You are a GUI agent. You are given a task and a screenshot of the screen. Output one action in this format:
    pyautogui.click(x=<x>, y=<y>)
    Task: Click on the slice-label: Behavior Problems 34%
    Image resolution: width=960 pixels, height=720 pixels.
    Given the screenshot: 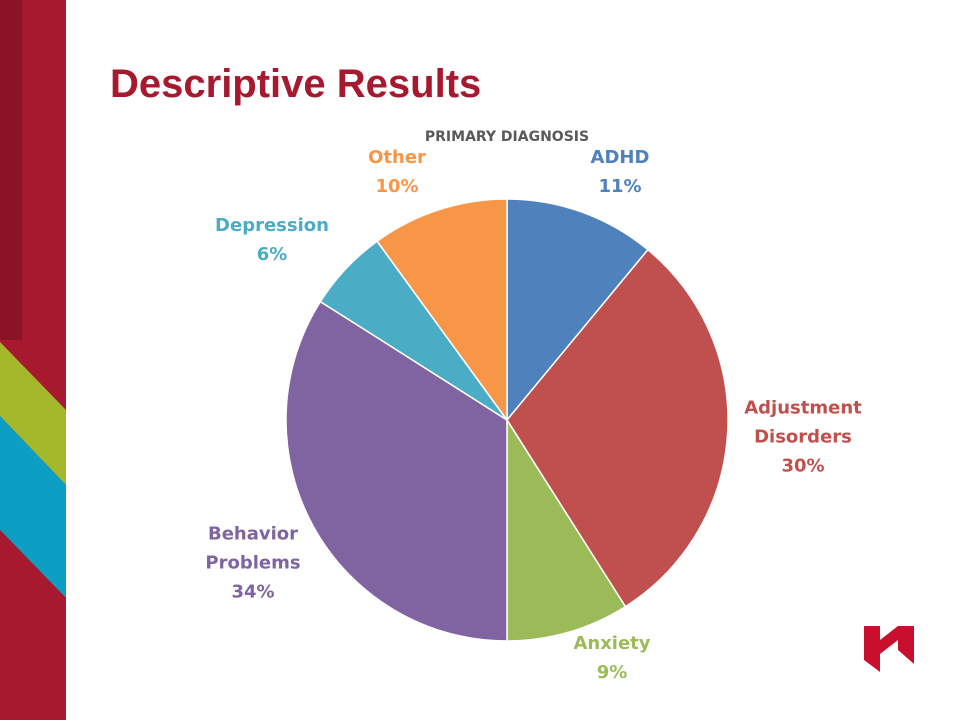 What is the action you would take?
    pyautogui.click(x=253, y=563)
    